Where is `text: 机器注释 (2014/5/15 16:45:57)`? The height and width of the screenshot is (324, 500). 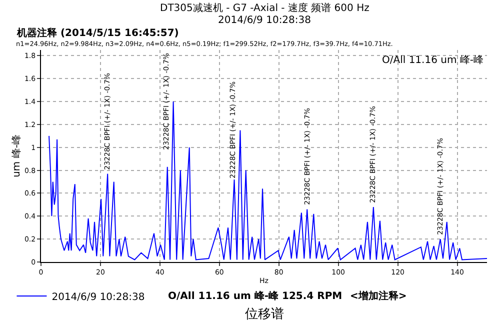
text: 机器注释 (2014/5/15 16:45:57) is located at coordinates (97, 33).